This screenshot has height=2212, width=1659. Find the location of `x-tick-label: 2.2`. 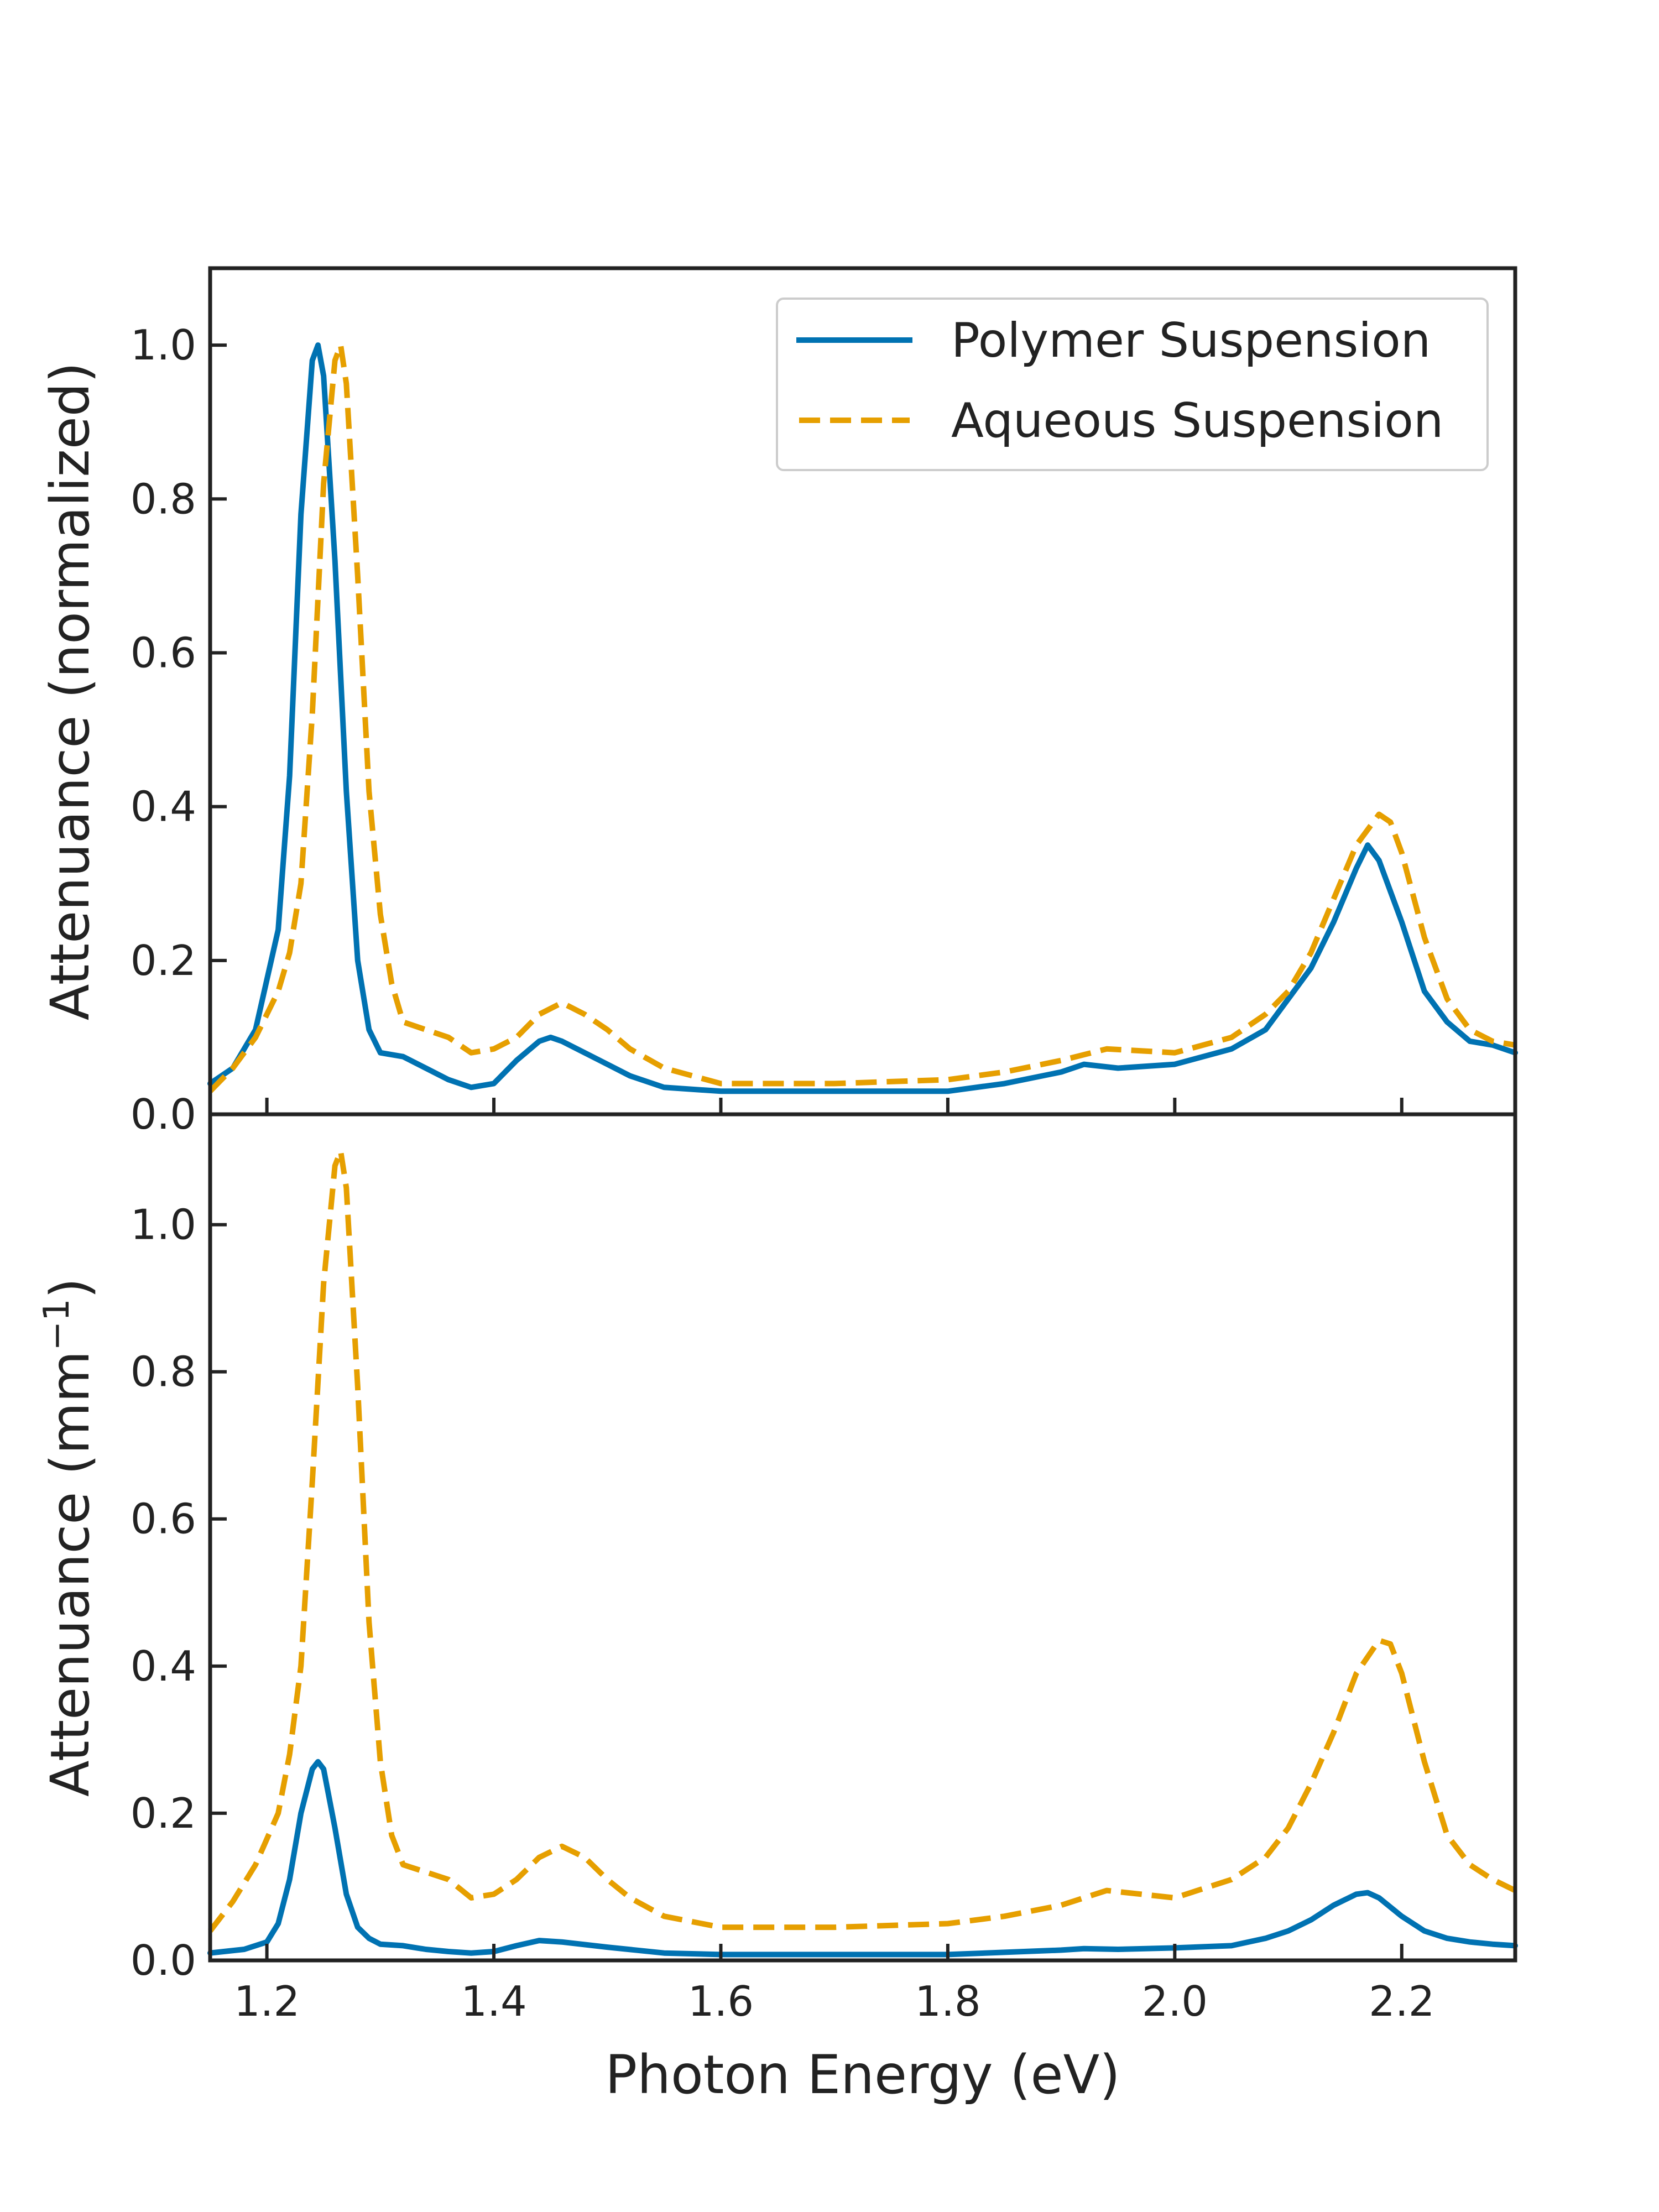

x-tick-label: 2.2 is located at coordinates (1402, 2002).